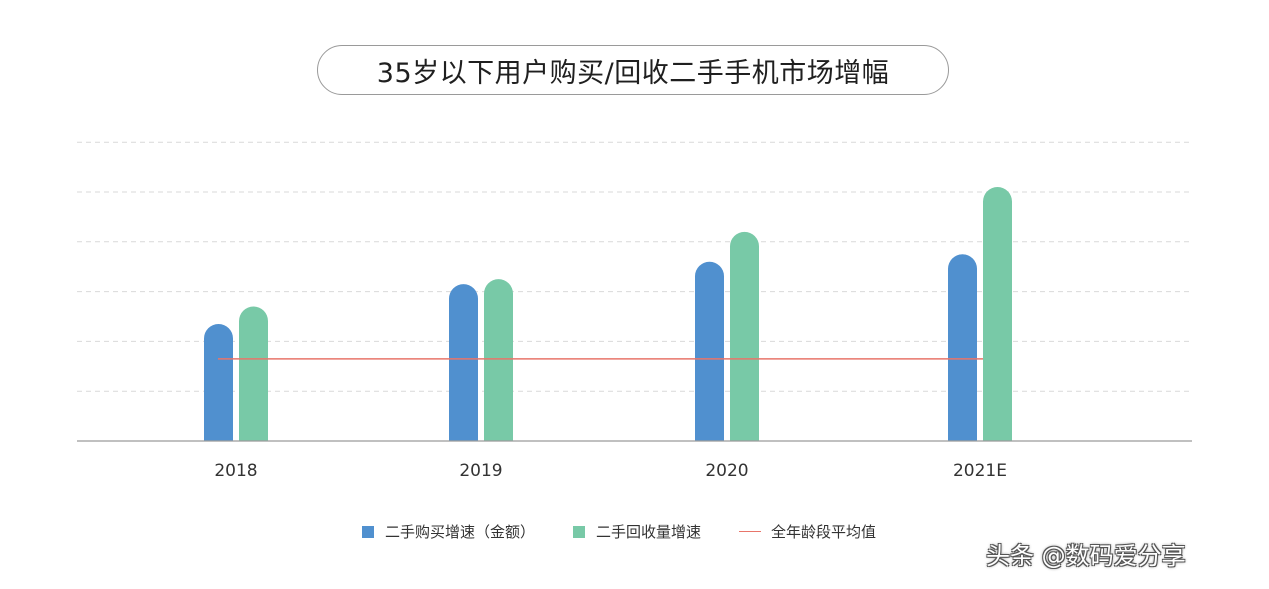  Describe the element at coordinates (633, 73) in the screenshot. I see `chart-title: 35岁以下用户购买/回收二手手机市场增幅` at that location.